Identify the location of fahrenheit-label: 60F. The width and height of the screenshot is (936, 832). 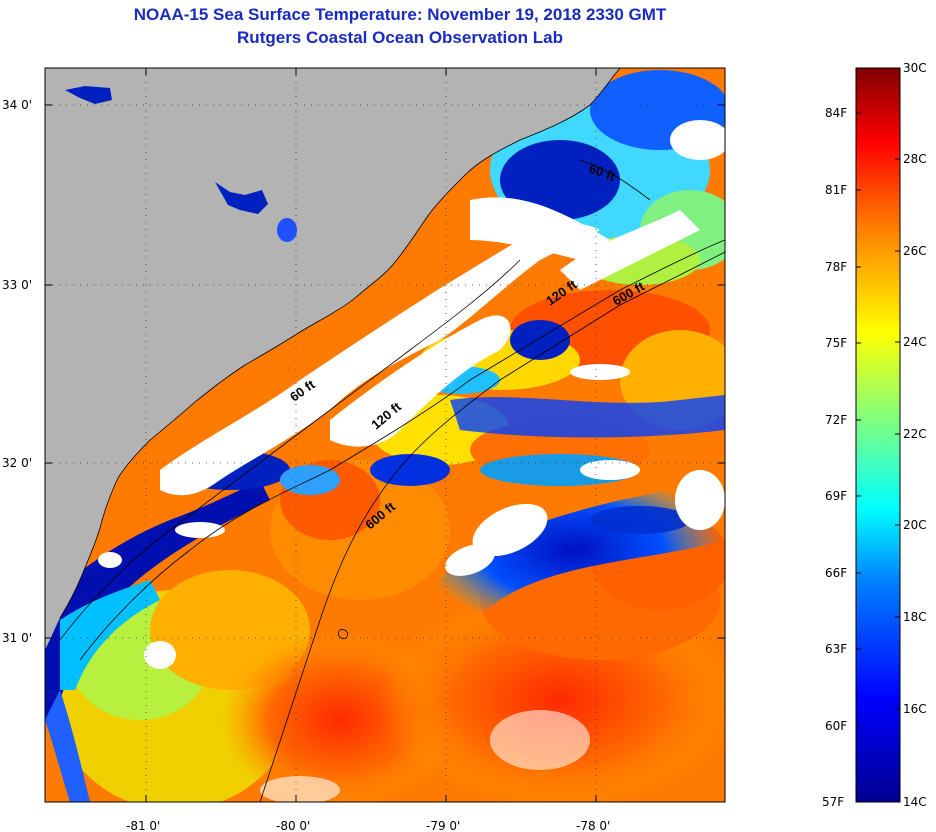
(836, 726).